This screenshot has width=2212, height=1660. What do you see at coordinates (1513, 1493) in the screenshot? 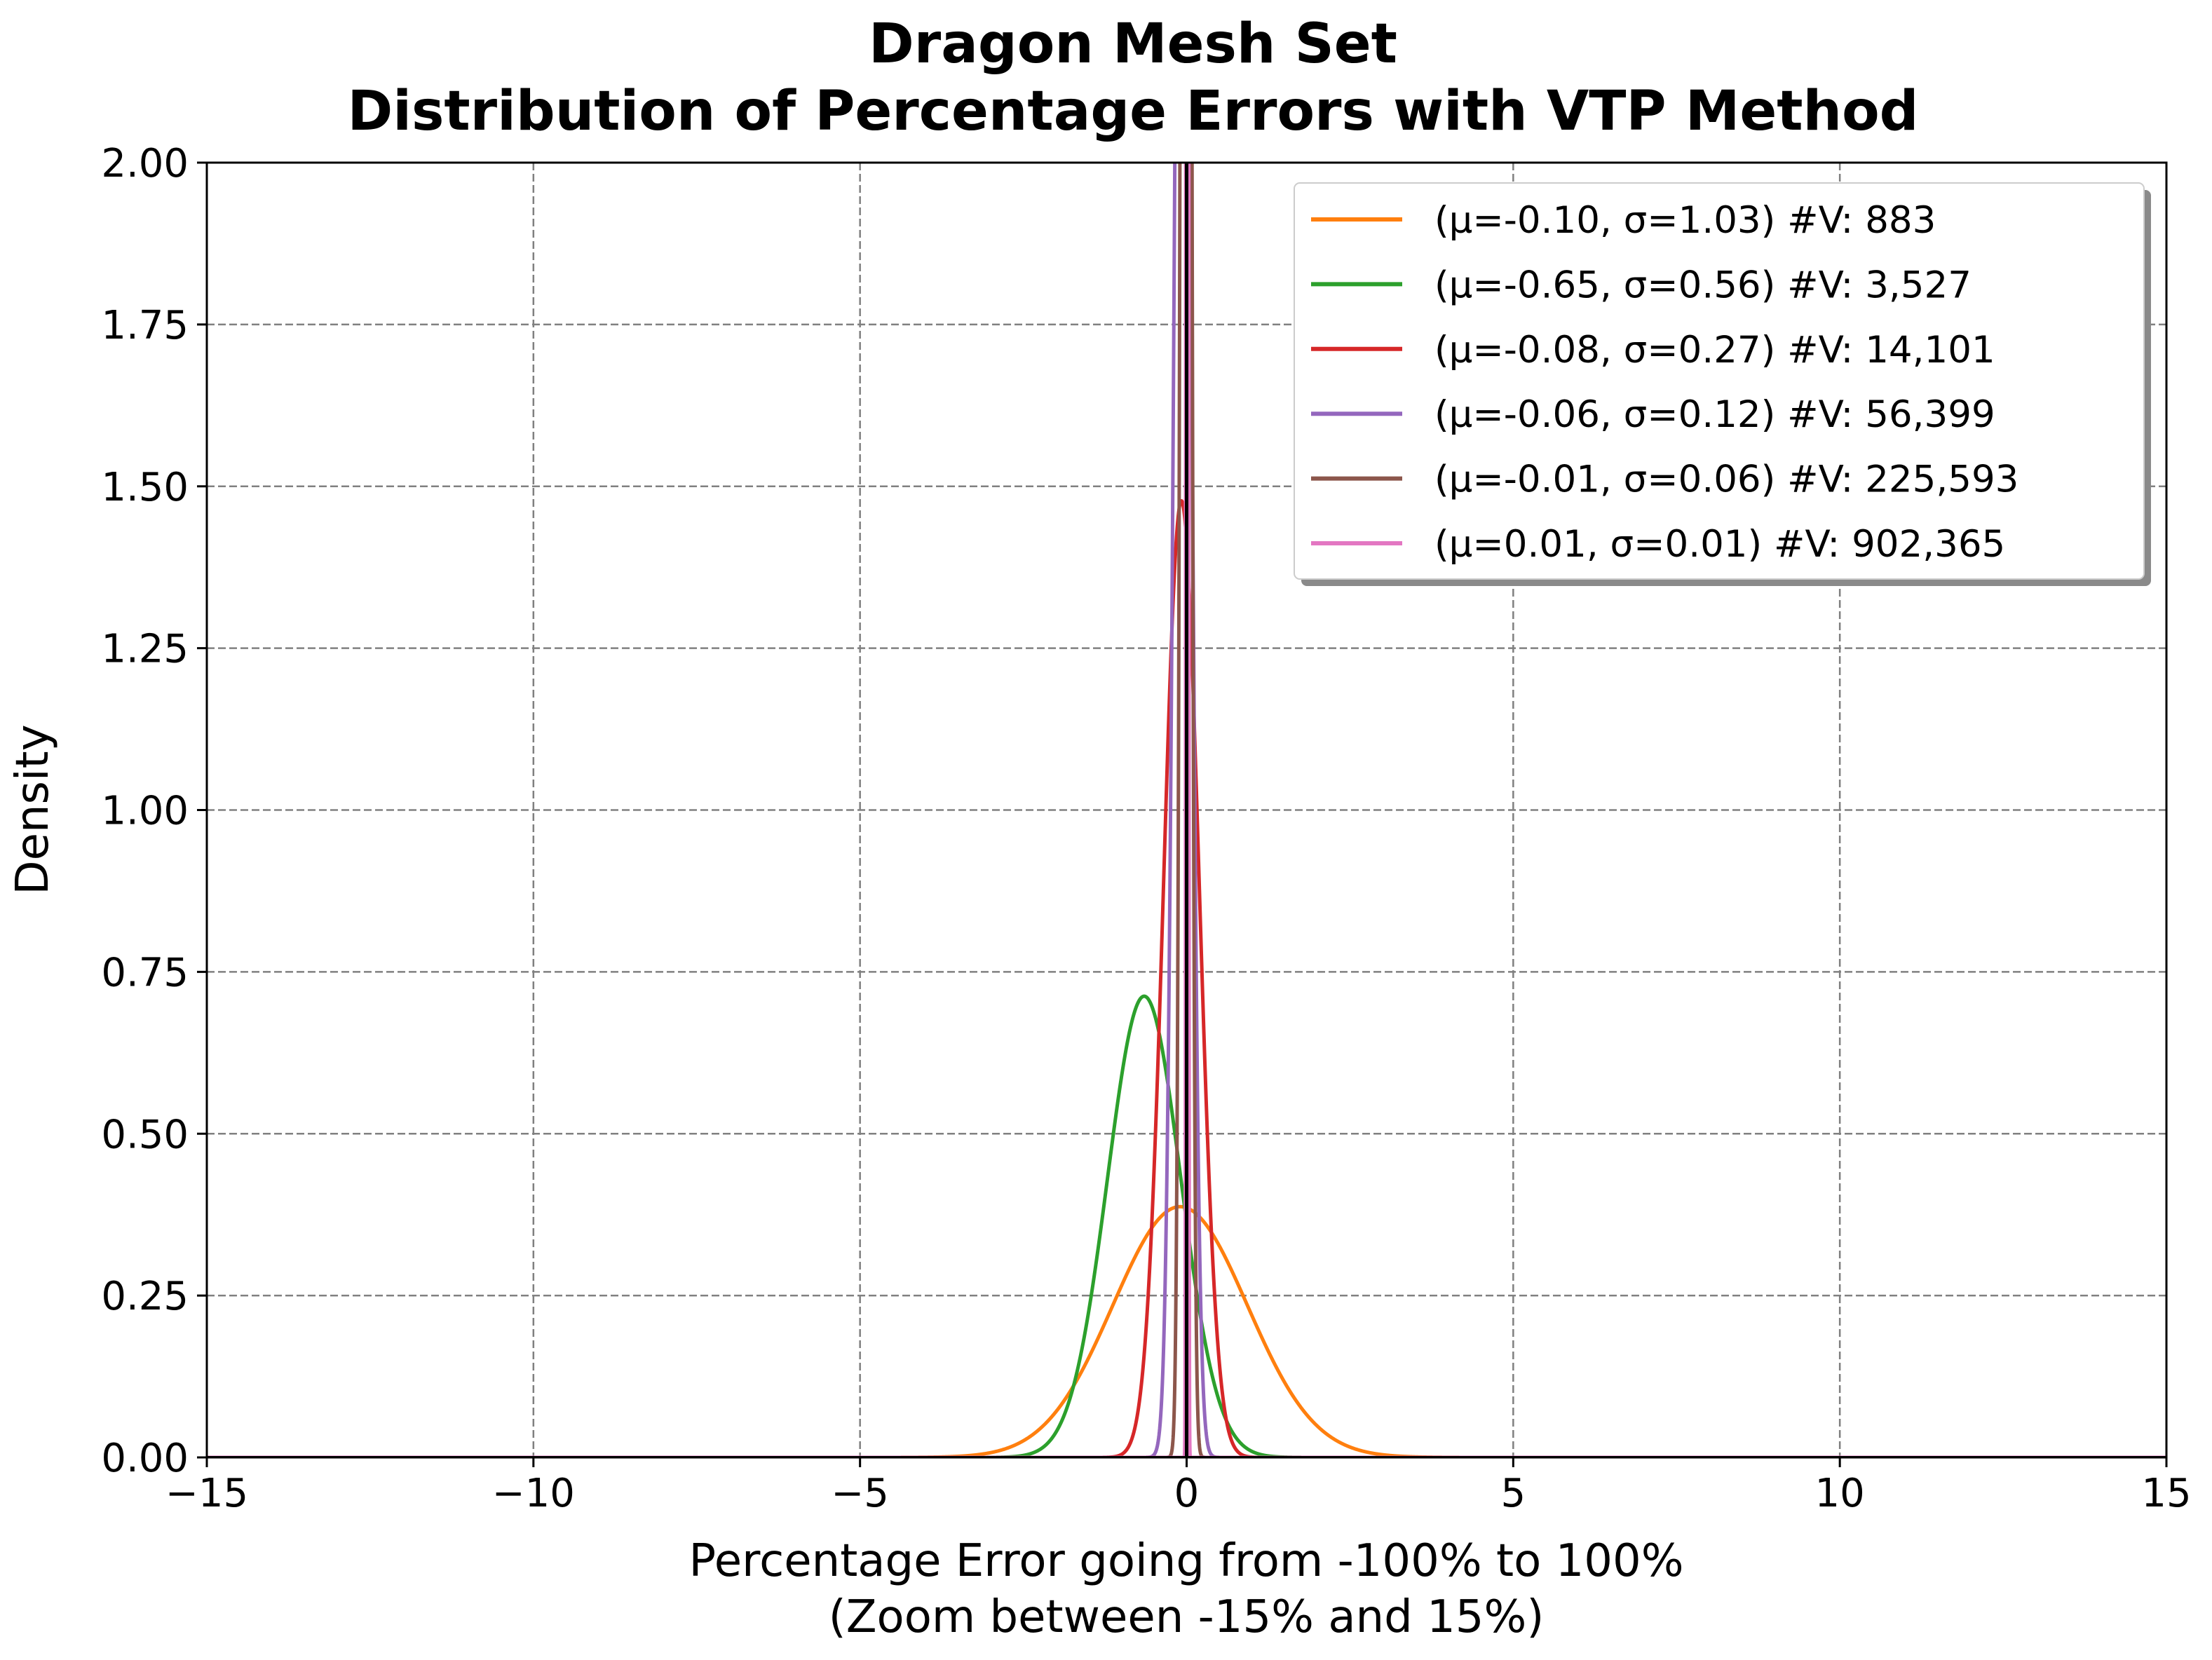
I see `x-tick-label: 5` at bounding box center [1513, 1493].